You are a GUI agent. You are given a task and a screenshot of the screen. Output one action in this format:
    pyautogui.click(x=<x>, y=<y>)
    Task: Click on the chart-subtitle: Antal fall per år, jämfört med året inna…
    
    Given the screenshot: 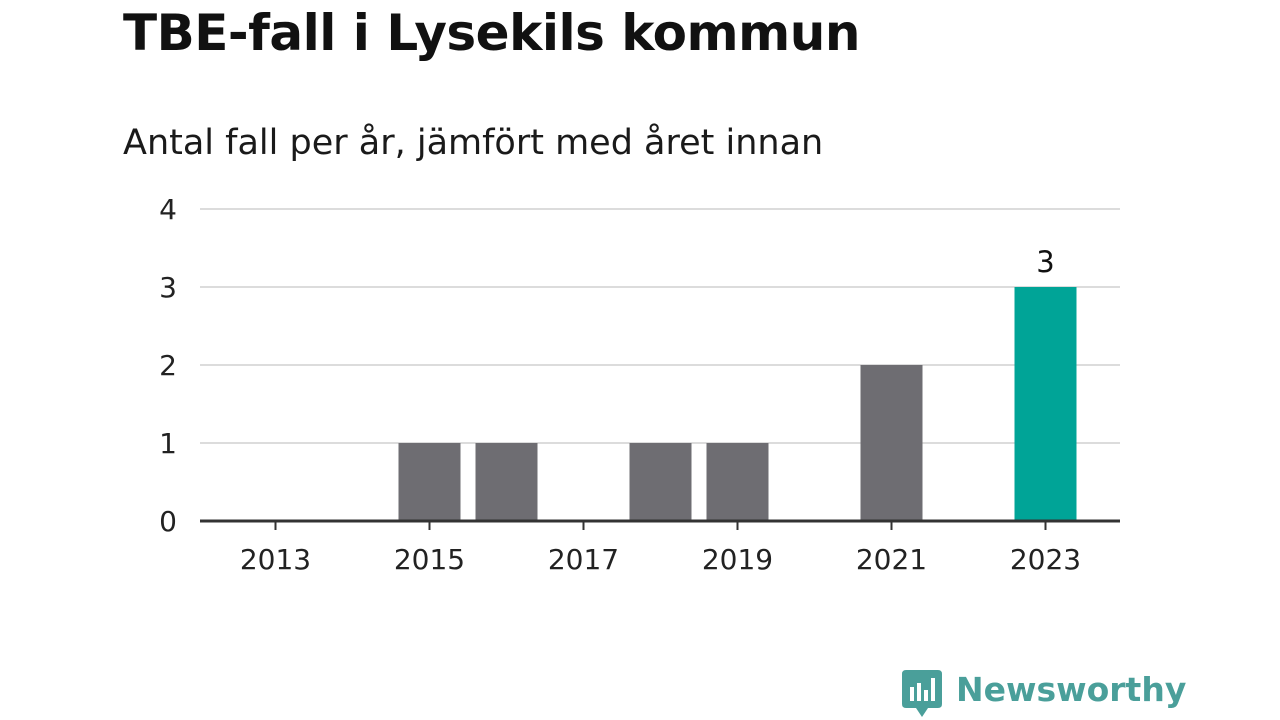 What is the action you would take?
    pyautogui.click(x=473, y=143)
    